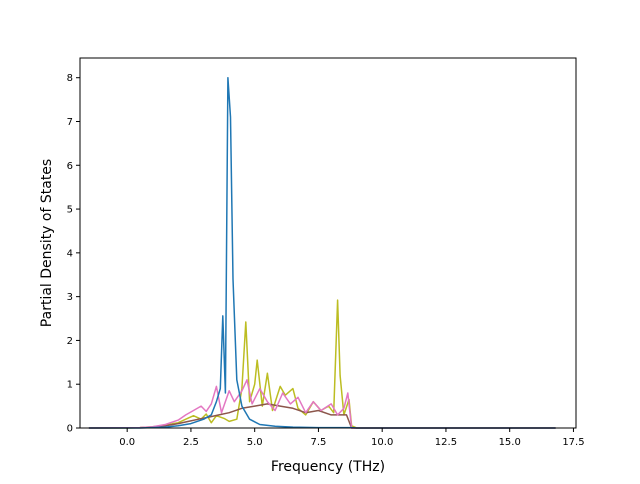  I want to click on y-tick-label: 4, so click(70, 253).